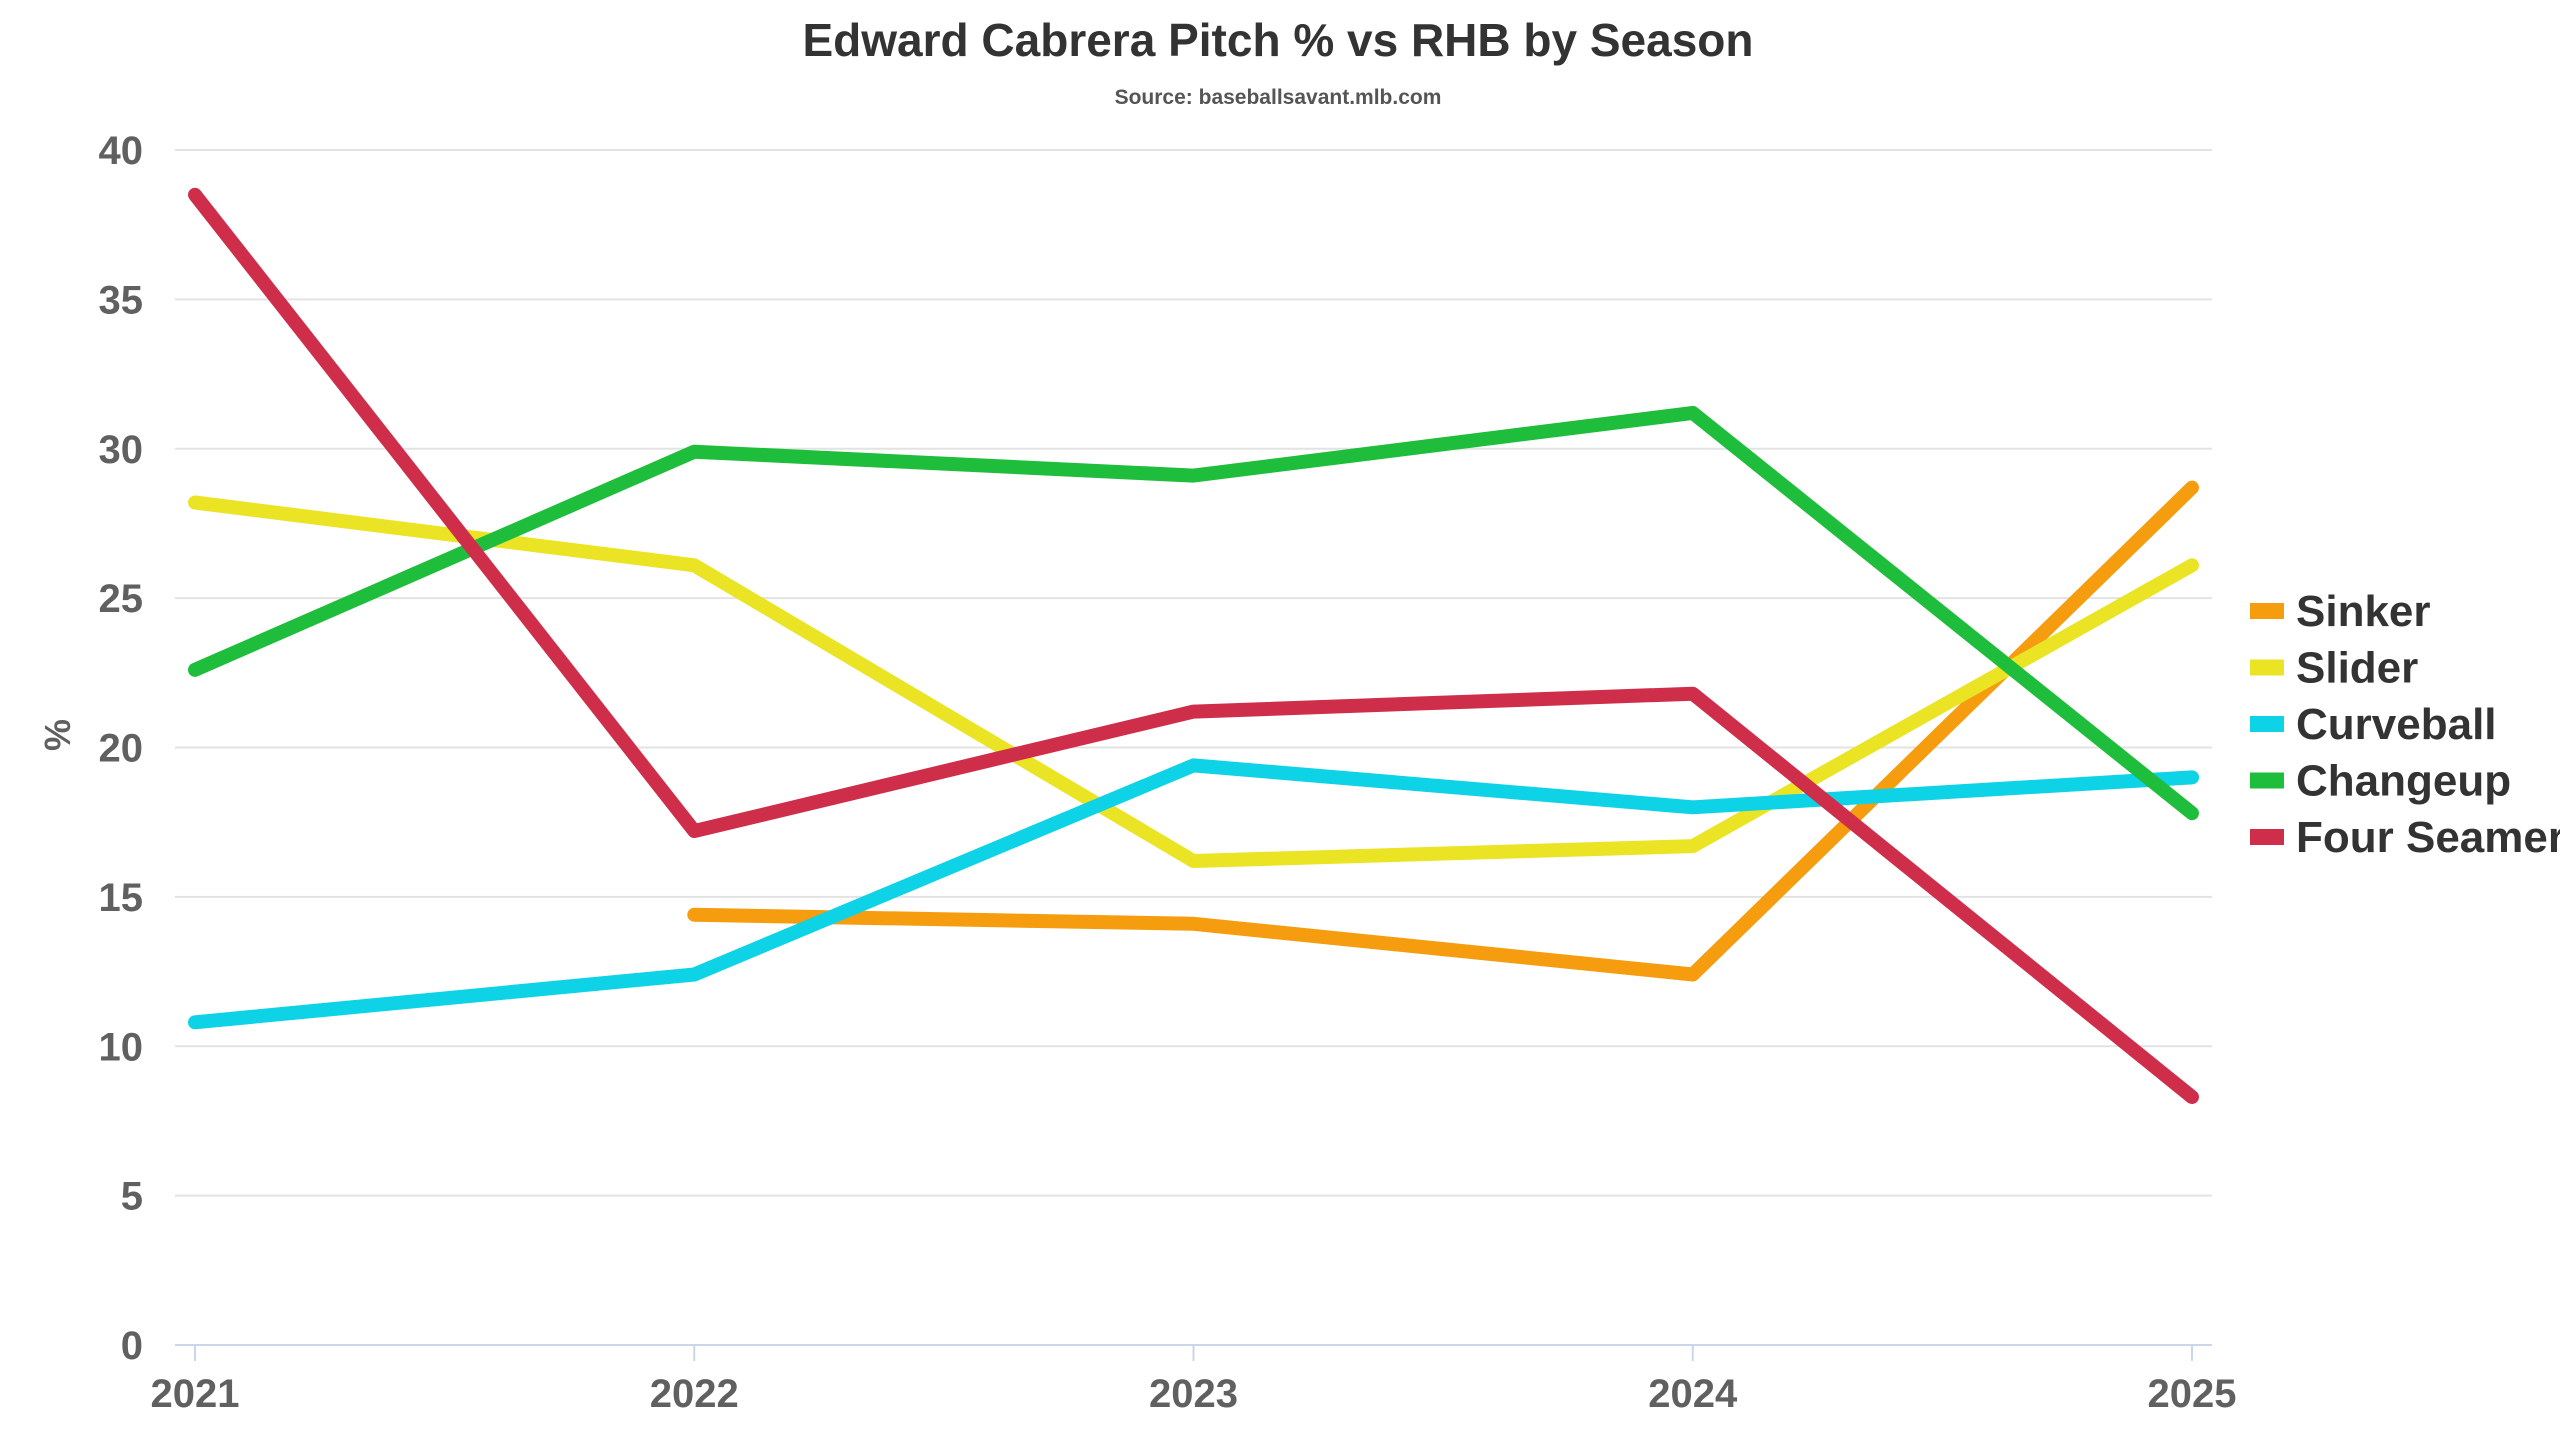 This screenshot has width=2560, height=1440. I want to click on legend-label: Changeup, so click(2403, 781).